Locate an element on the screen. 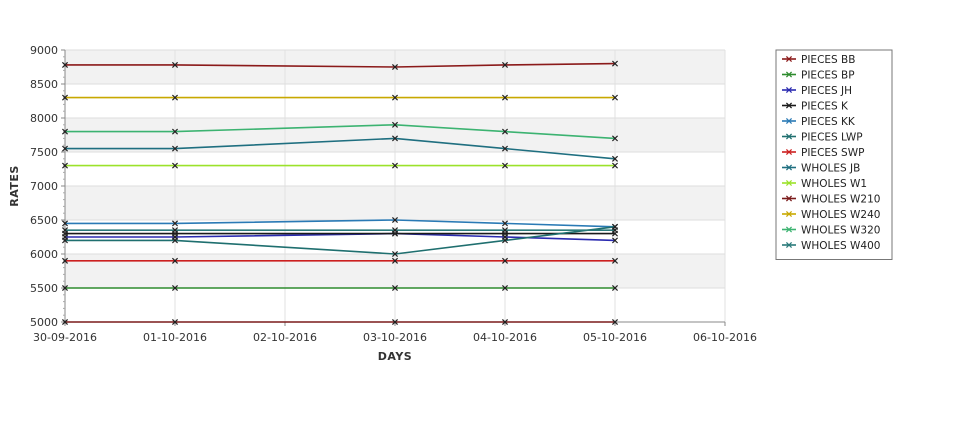  y-tick-label: 6500 is located at coordinates (44, 220).